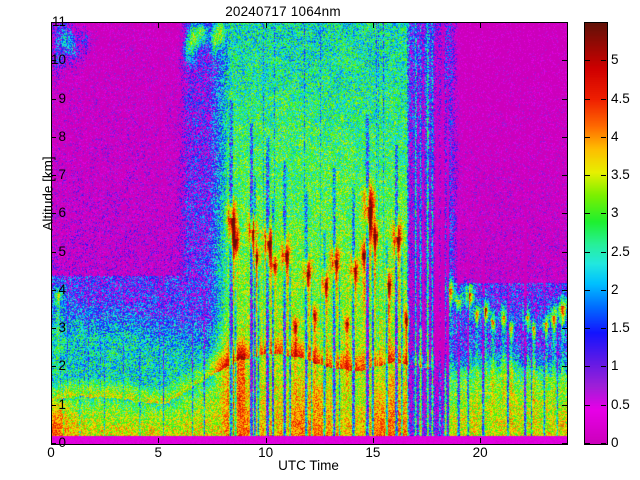 The height and width of the screenshot is (480, 640). What do you see at coordinates (58, 60) in the screenshot?
I see `y-tick-label: 10` at bounding box center [58, 60].